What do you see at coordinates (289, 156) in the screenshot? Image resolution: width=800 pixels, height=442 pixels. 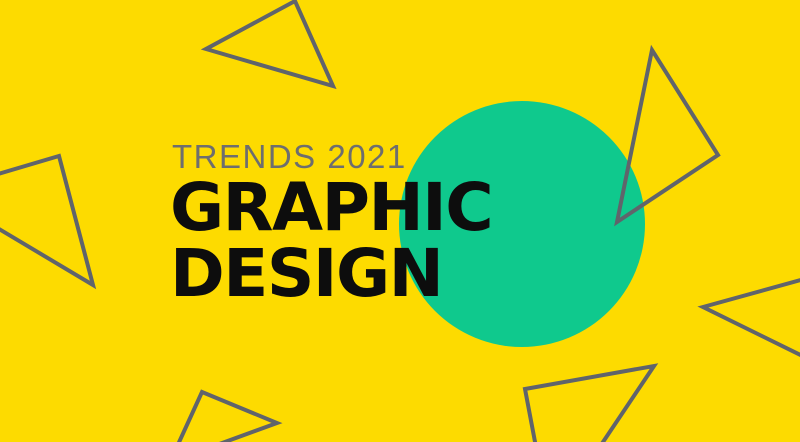 I see `kicker-text: TRENDS 2021` at bounding box center [289, 156].